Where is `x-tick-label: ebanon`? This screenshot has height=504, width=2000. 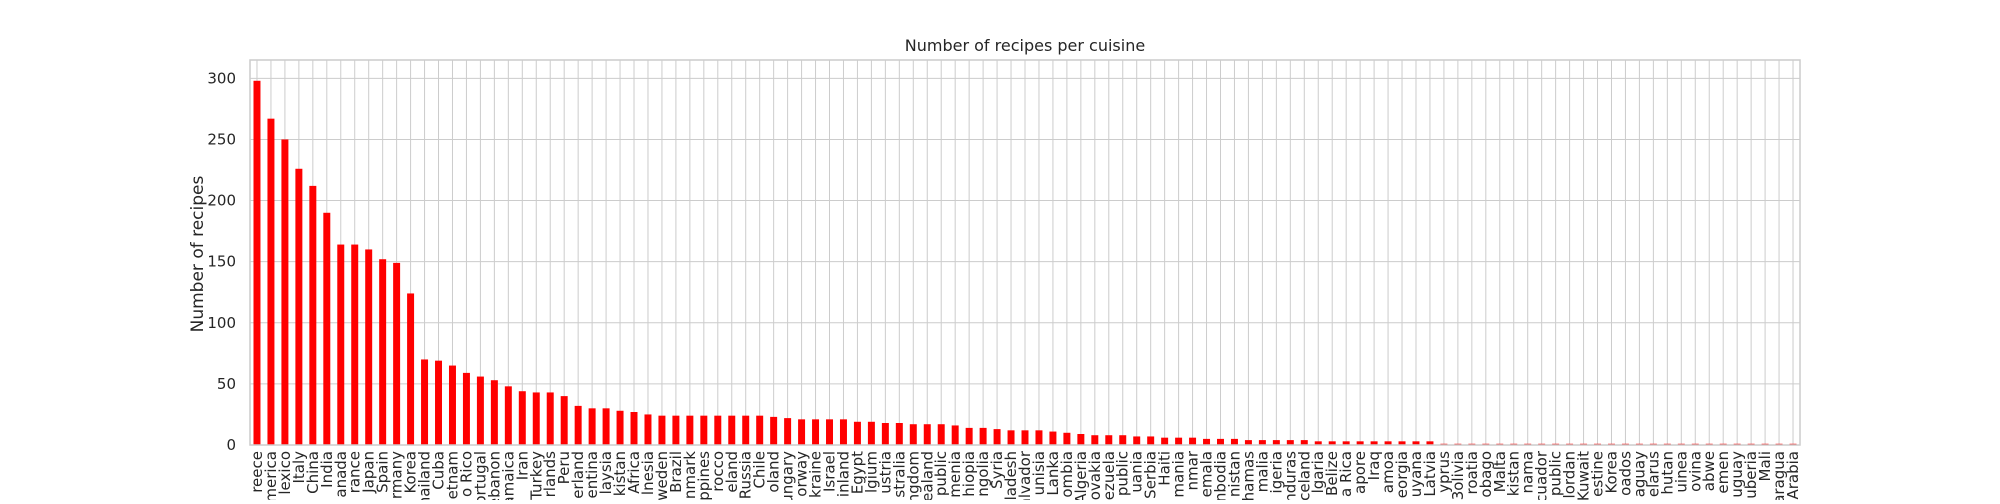
x-tick-label: ebanon is located at coordinates (494, 475).